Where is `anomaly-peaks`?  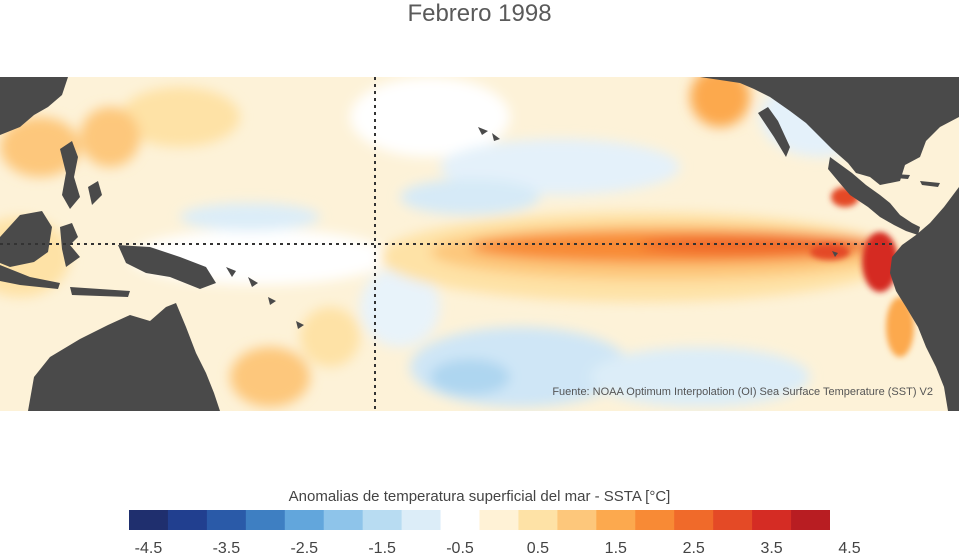
anomaly-peaks is located at coordinates (862, 272).